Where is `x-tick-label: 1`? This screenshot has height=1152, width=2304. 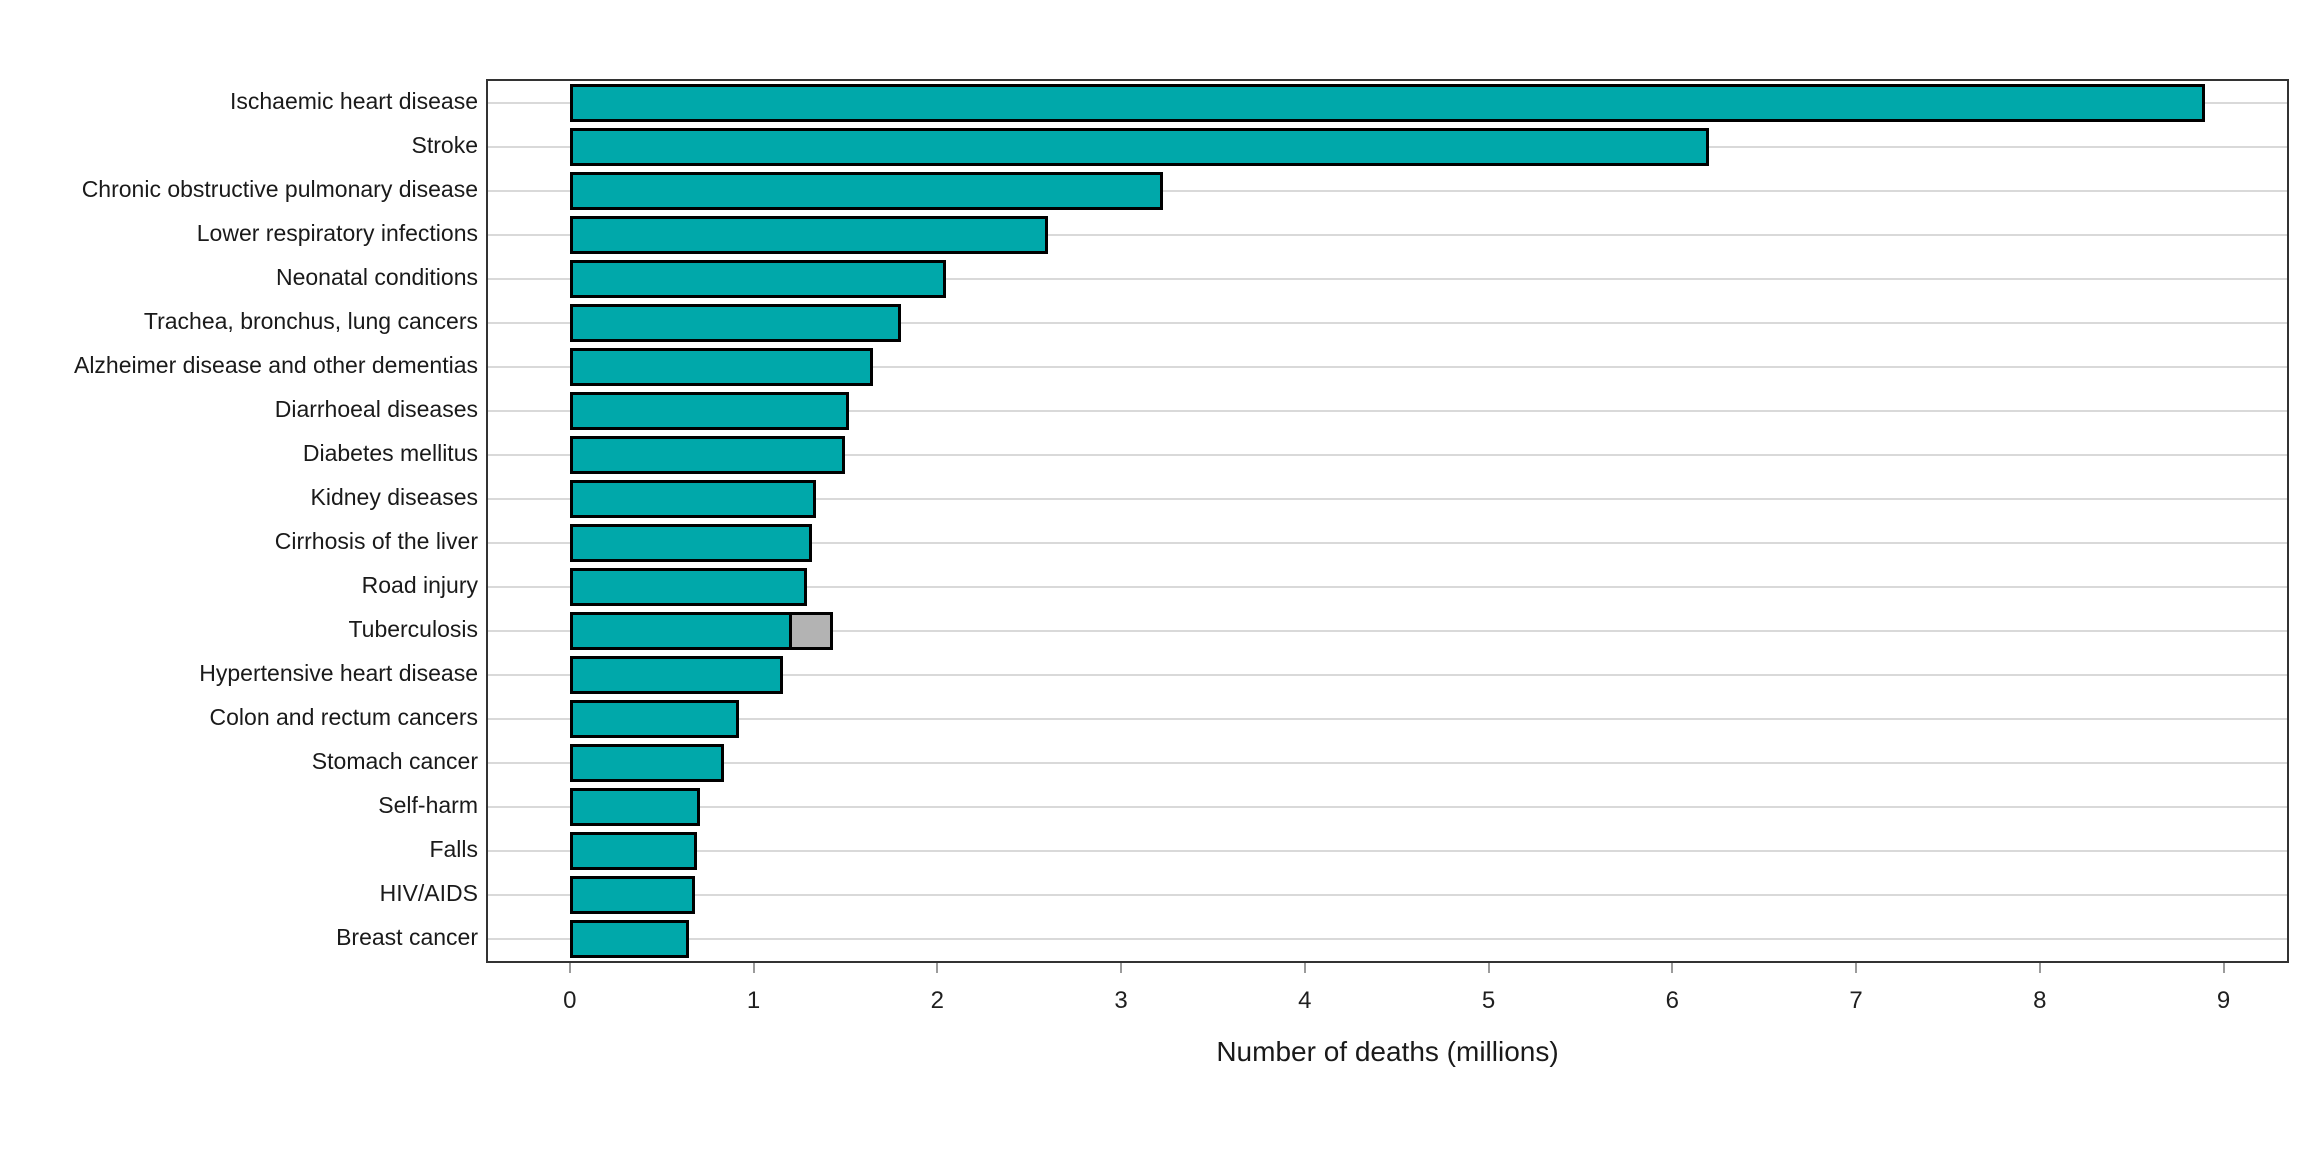
x-tick-label: 1 is located at coordinates (753, 1000).